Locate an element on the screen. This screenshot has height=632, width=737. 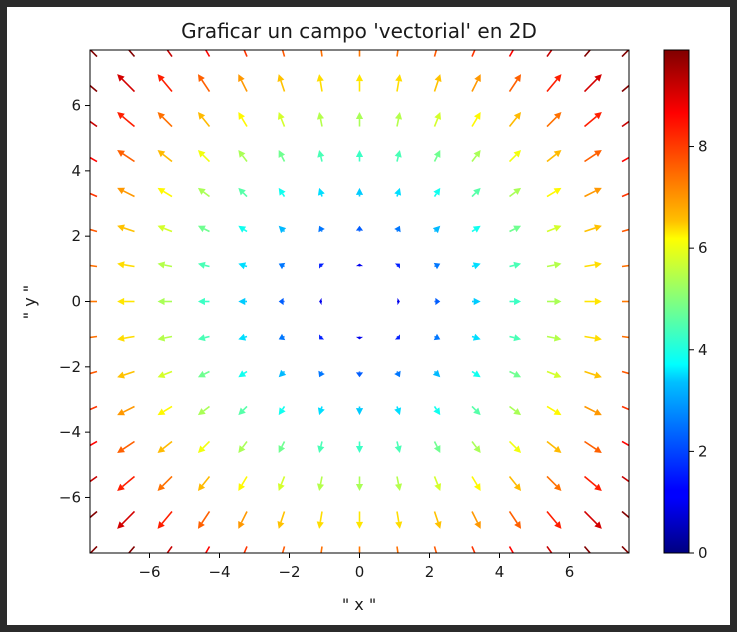
x-tick-label: −6 is located at coordinates (149, 572).